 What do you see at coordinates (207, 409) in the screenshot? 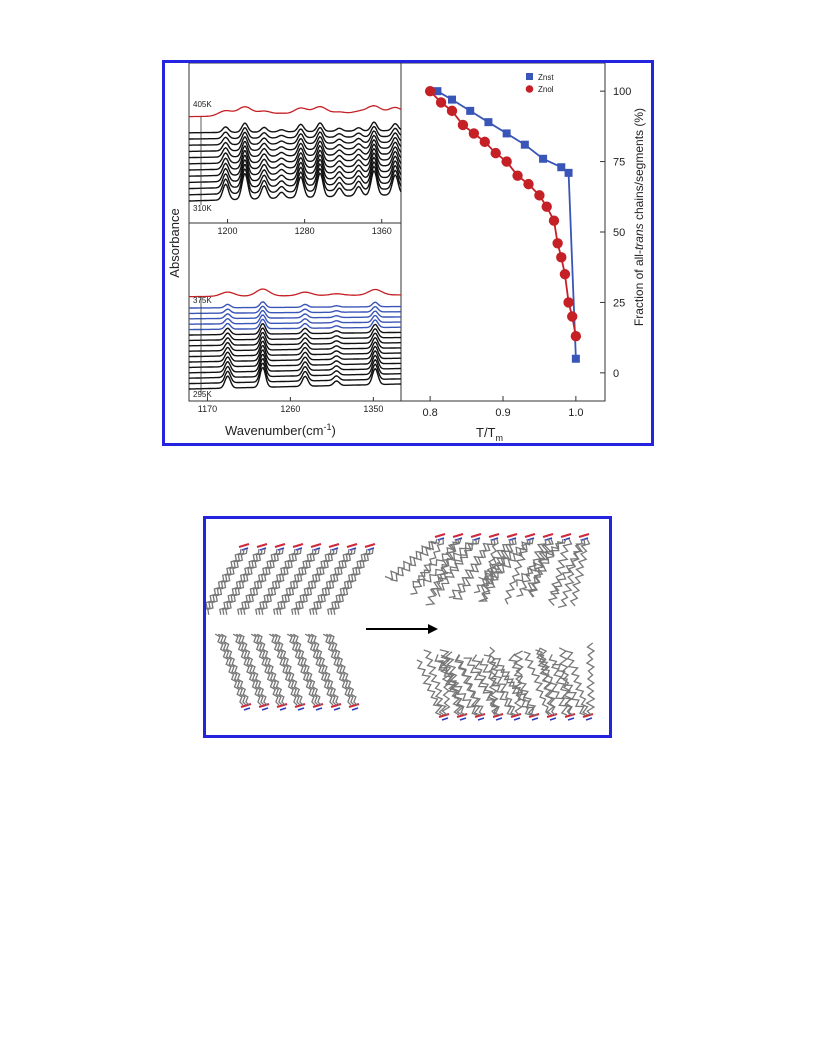
I see `x-tick-label: 1170` at bounding box center [207, 409].